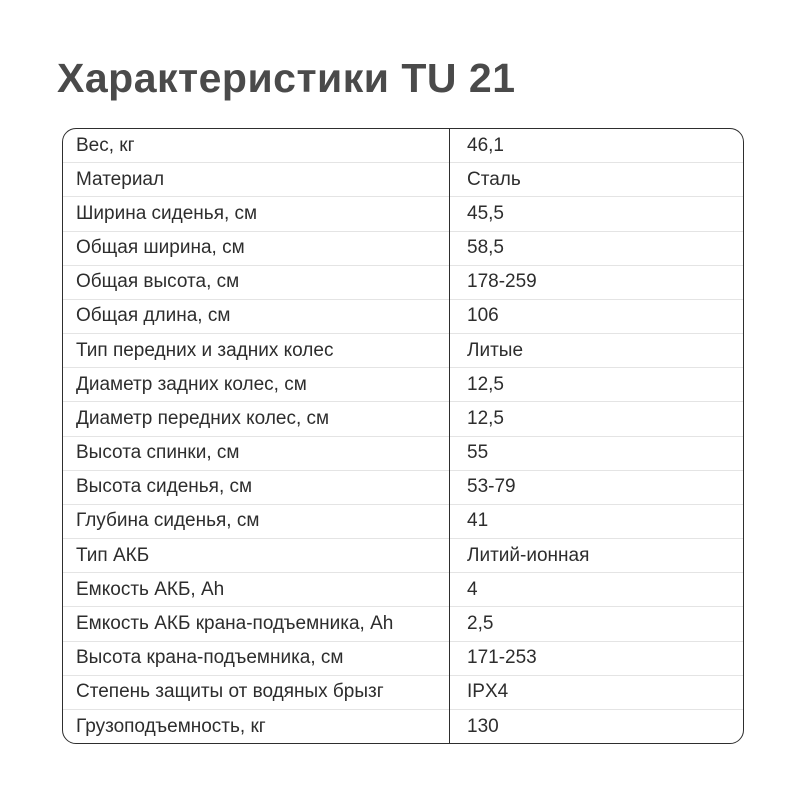 This screenshot has height=800, width=800. What do you see at coordinates (403, 657) in the screenshot?
I see `table-row: Высота крана-подъемника, см 171-253` at bounding box center [403, 657].